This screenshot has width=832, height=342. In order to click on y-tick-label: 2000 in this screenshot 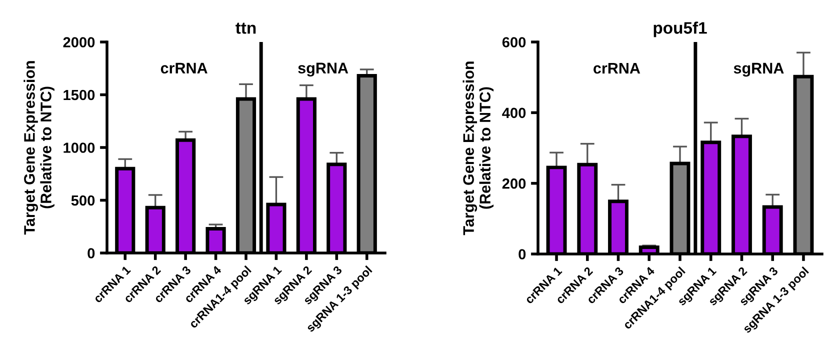, I will do `click(79, 42)`.